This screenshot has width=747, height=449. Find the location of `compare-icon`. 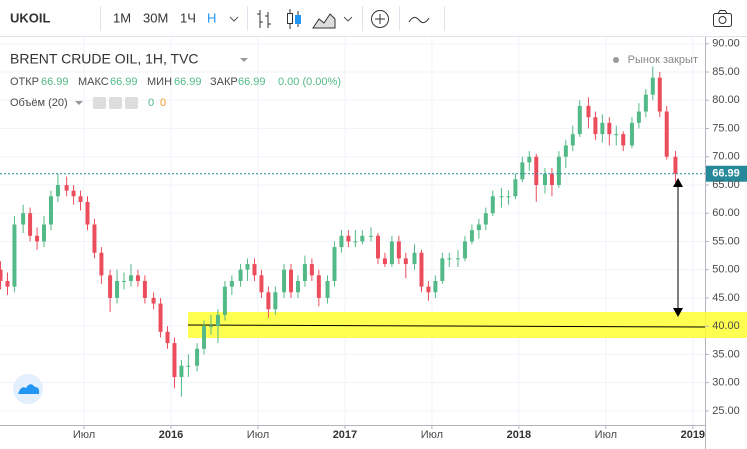

compare-icon is located at coordinates (419, 20).